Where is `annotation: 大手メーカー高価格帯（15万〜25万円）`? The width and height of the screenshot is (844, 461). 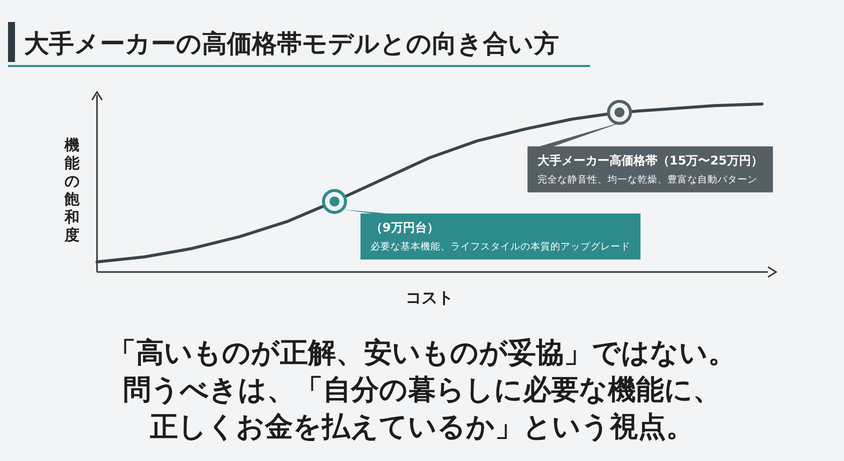
annotation: 大手メーカー高価格帯（15万〜25万円） is located at coordinates (650, 160).